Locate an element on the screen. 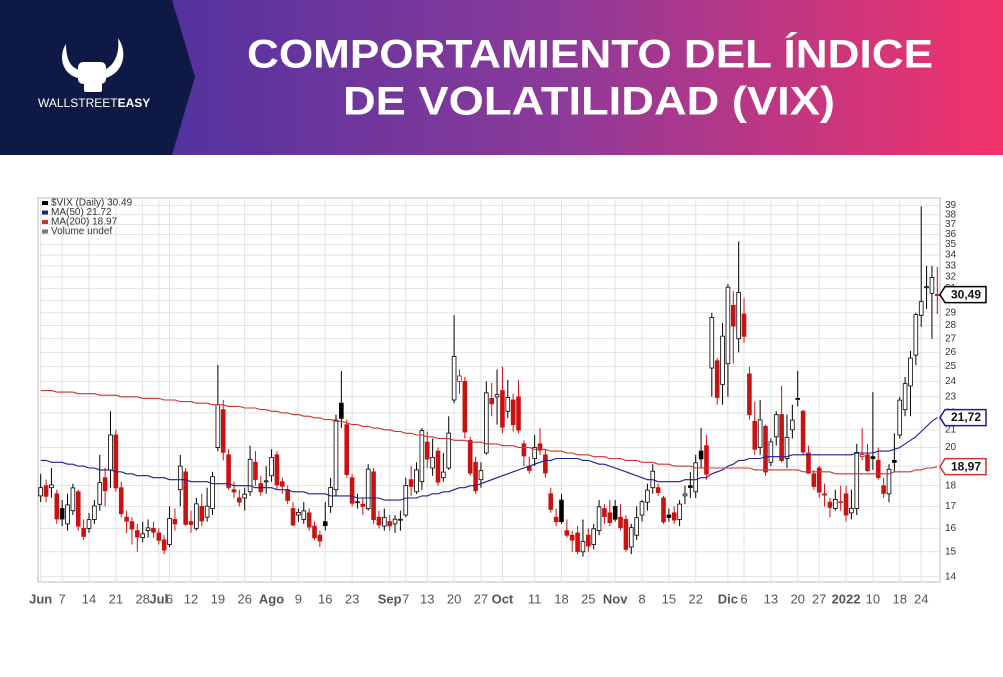  x-tick-label: Jun is located at coordinates (40, 598).